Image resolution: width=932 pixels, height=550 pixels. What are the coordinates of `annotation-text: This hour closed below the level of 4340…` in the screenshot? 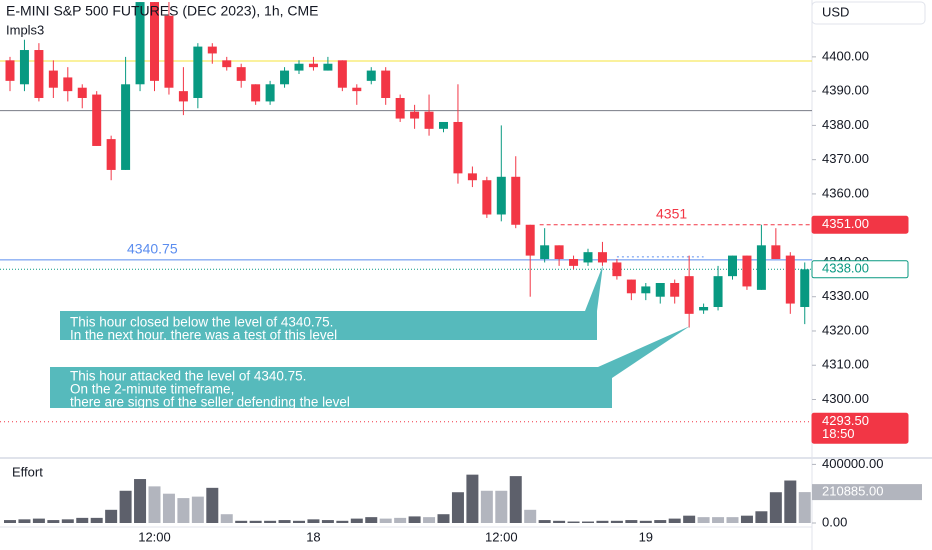 It's located at (201, 322).